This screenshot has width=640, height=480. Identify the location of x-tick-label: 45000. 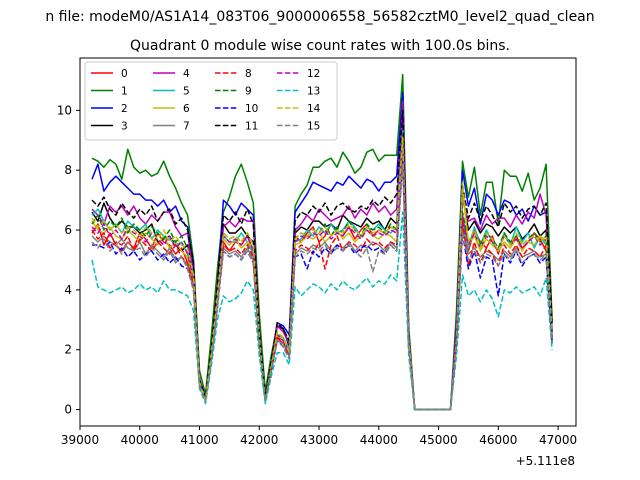
(438, 440).